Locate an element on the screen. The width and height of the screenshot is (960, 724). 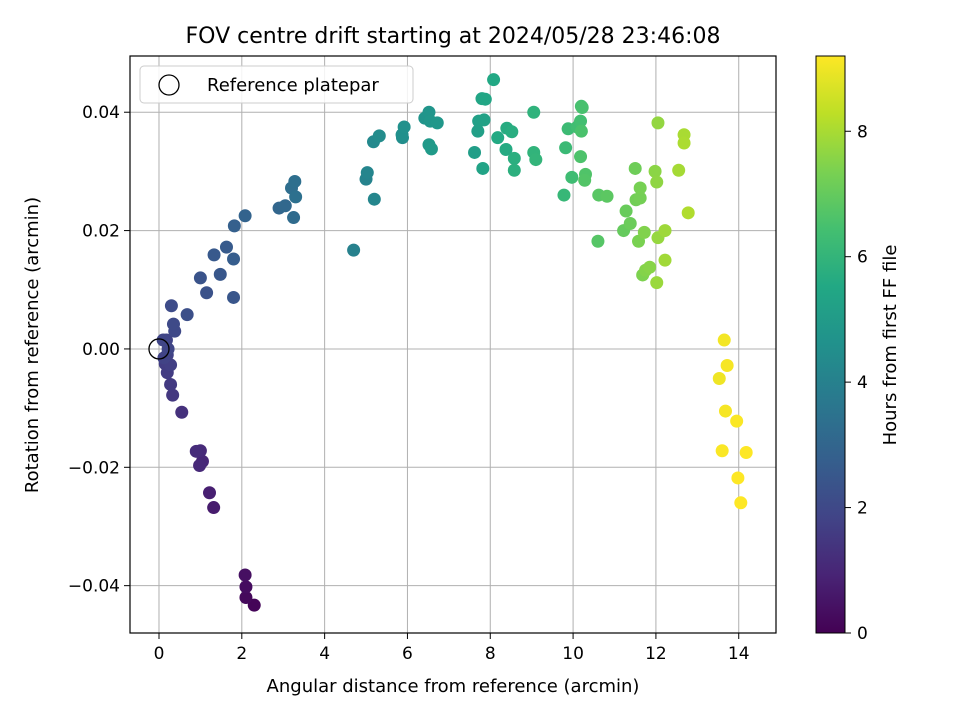
legend-entry-label: Reference platepar is located at coordinates (293, 85).